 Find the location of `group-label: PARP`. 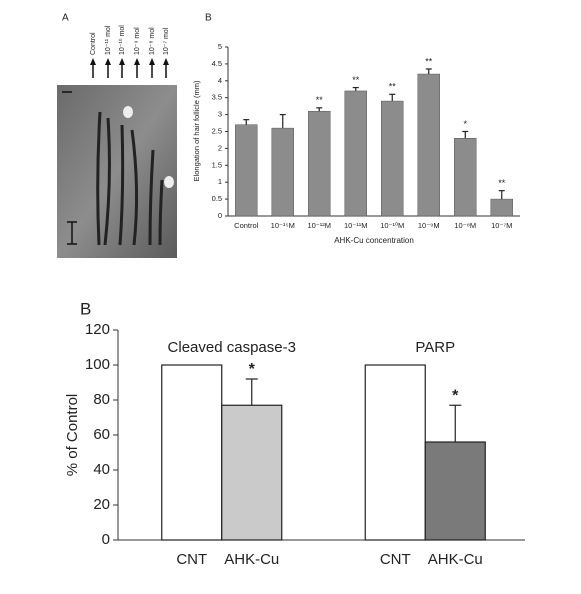

group-label: PARP is located at coordinates (435, 347).